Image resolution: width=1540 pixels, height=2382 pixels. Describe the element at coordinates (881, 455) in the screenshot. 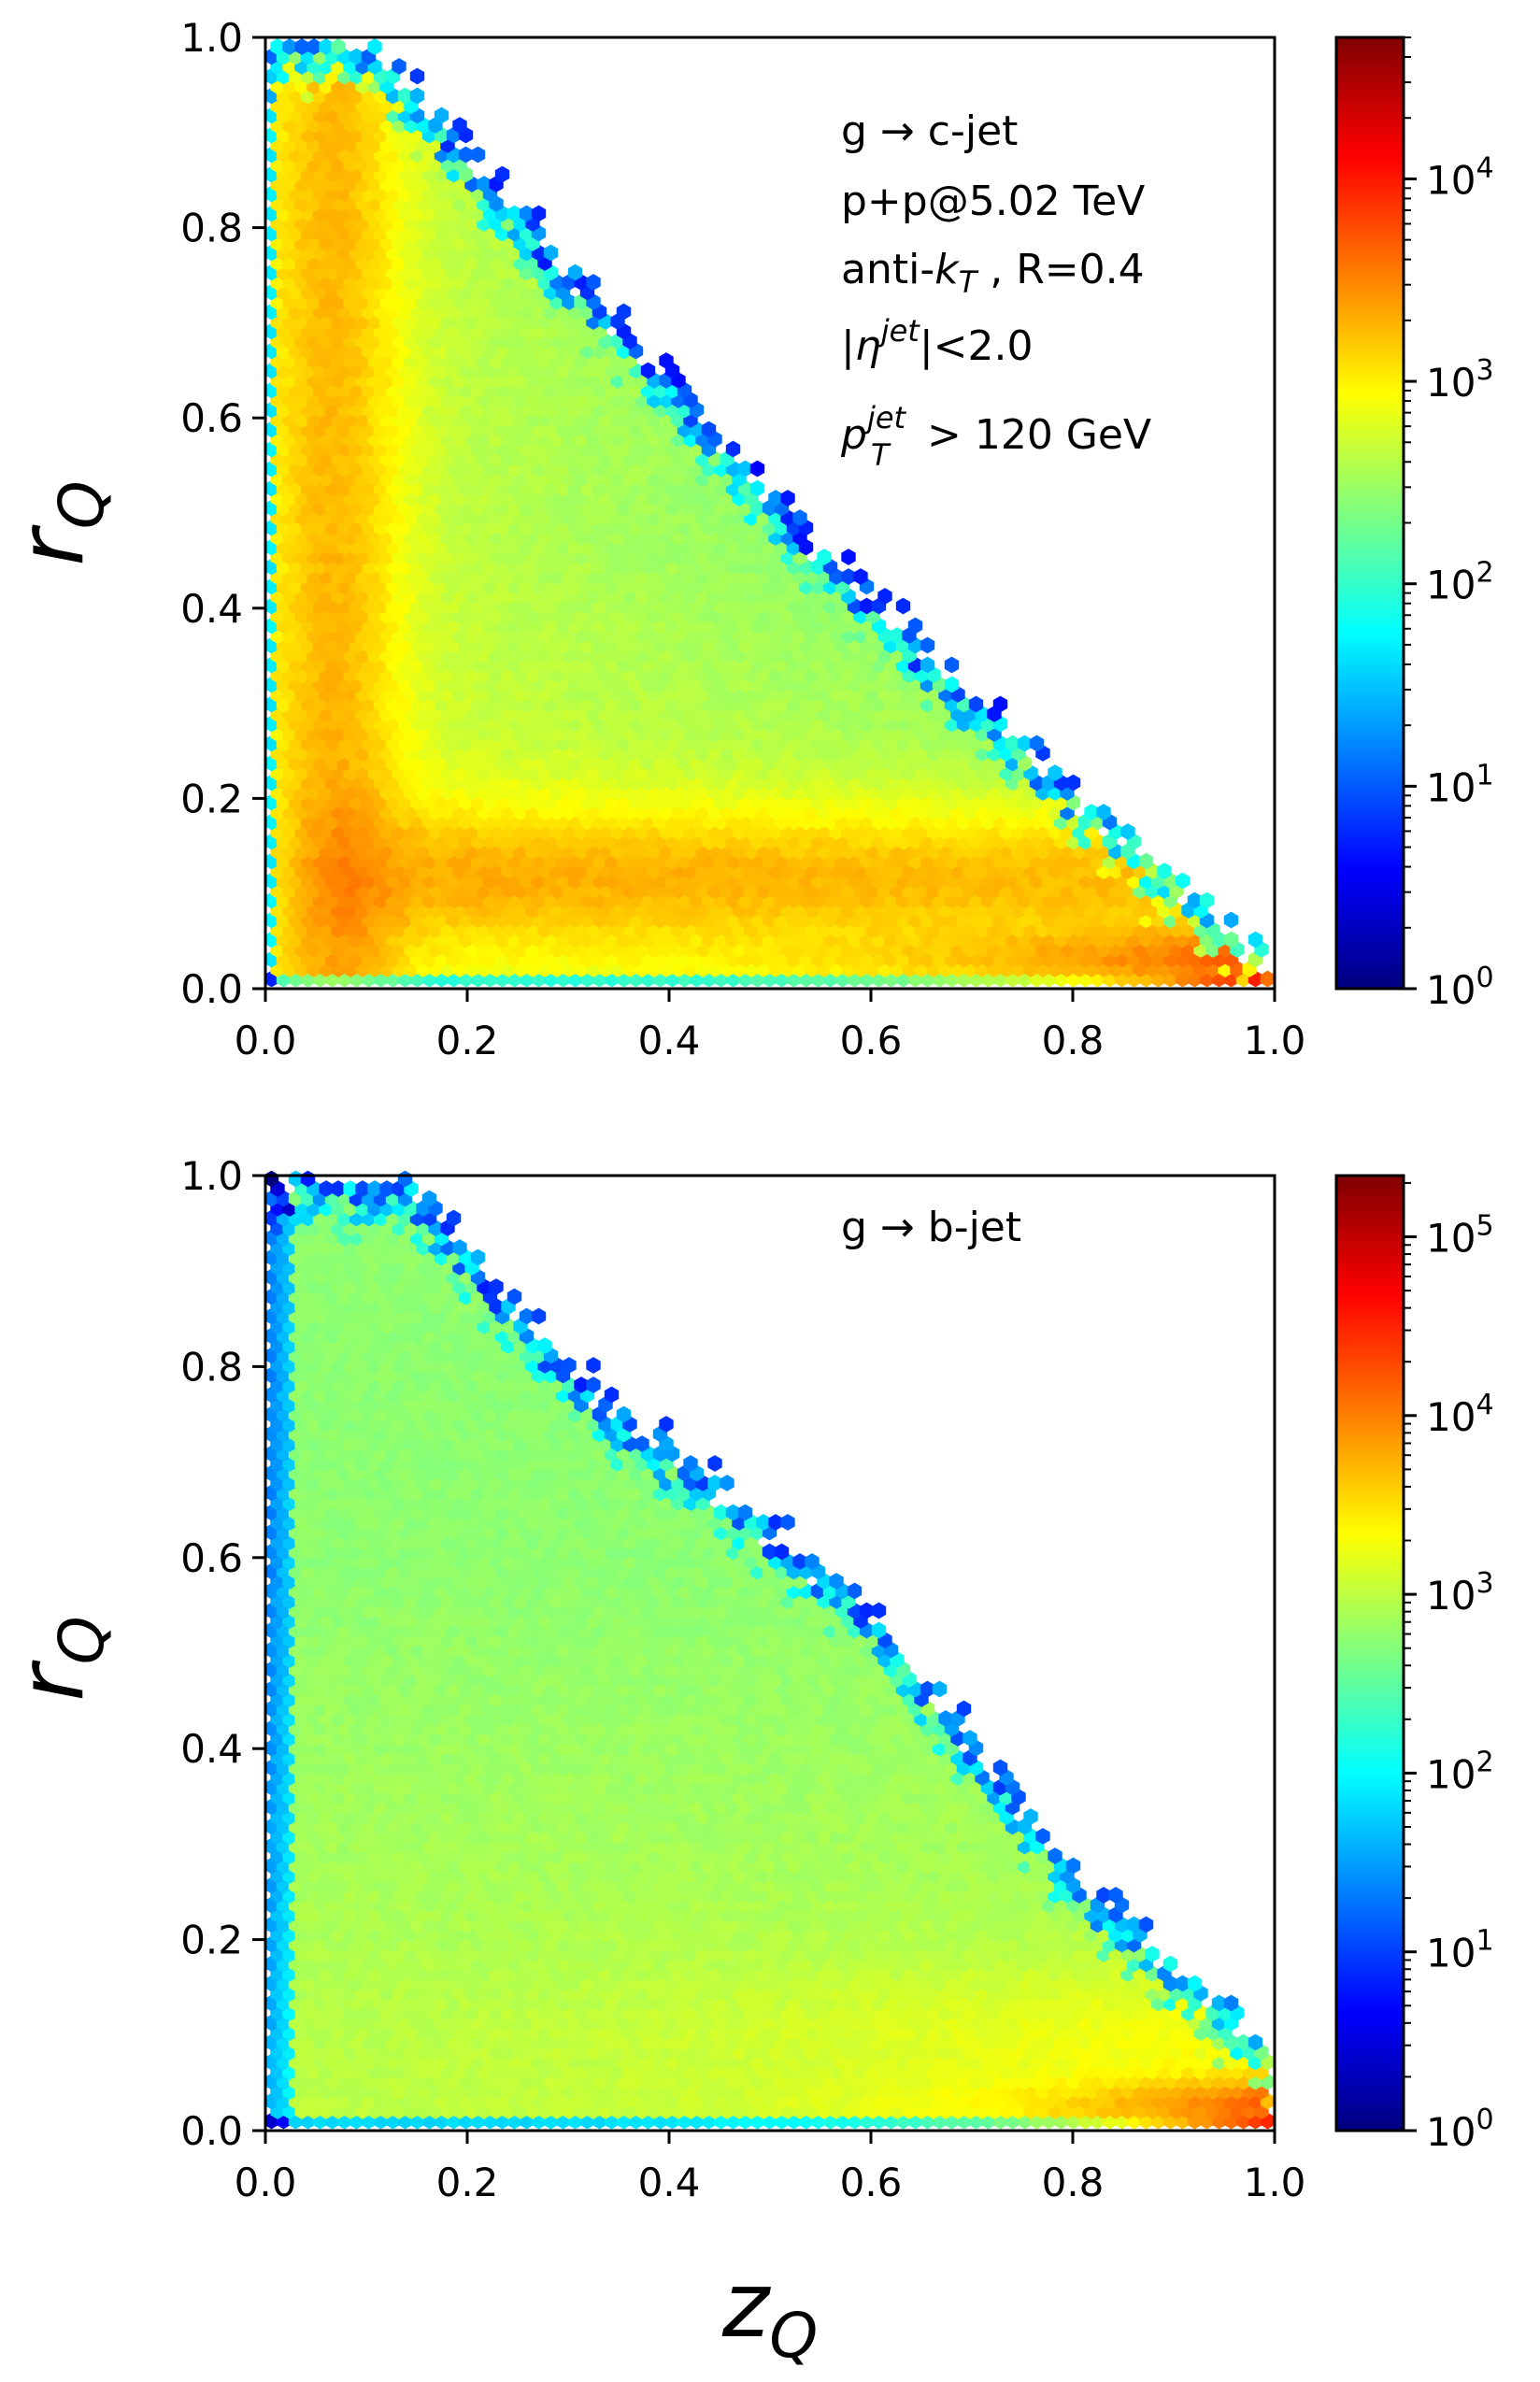

I see `annotation-pt-sub: T` at that location.